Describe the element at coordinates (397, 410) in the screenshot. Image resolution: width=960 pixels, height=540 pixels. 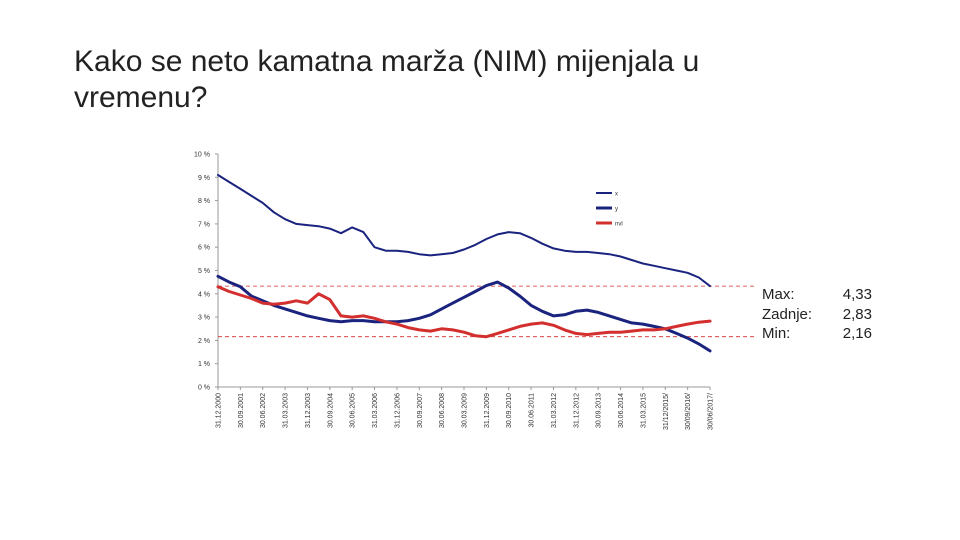
I see `x-tick-label: 31.12.2006` at that location.